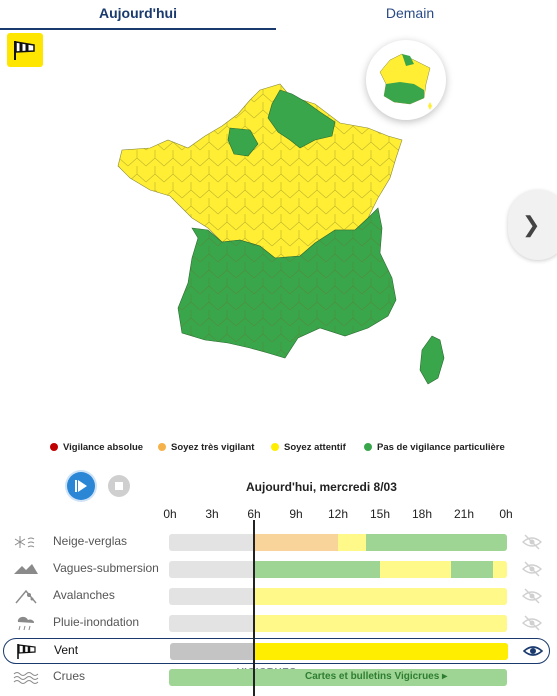 The height and width of the screenshot is (696, 557). Describe the element at coordinates (441, 447) in the screenshot. I see `legend-label: Pas de vigilance particulière` at that location.